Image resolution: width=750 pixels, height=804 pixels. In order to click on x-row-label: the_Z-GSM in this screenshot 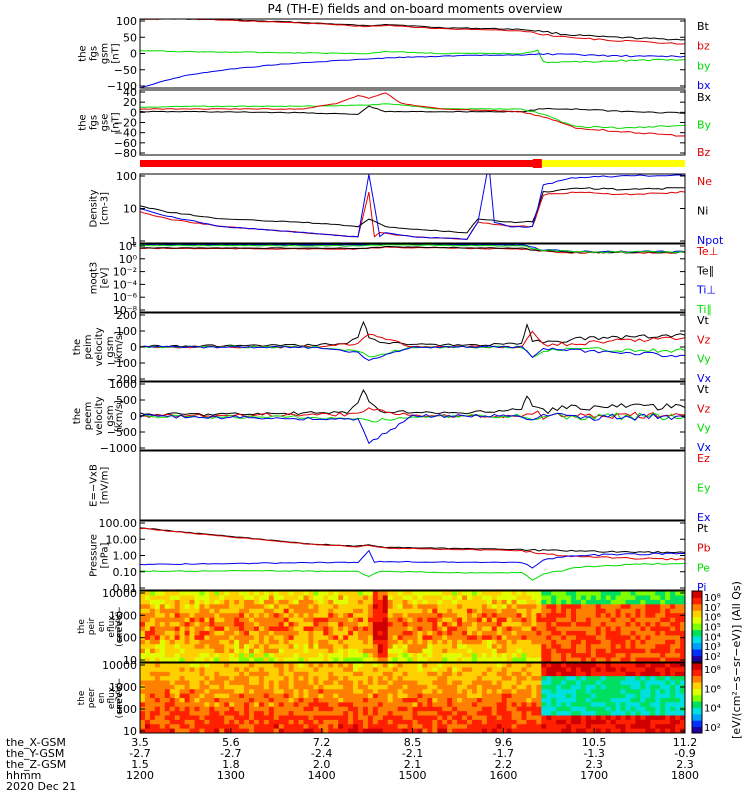, I will do `click(36, 764)`.